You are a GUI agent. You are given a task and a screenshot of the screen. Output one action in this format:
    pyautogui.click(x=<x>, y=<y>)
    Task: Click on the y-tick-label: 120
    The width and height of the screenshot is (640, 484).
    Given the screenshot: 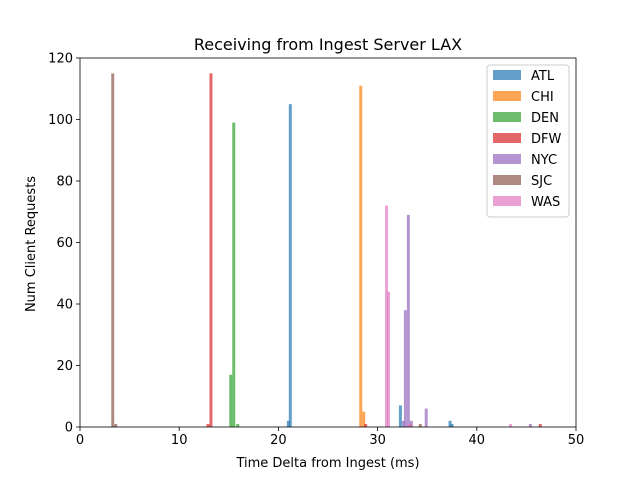 What is the action you would take?
    pyautogui.click(x=60, y=59)
    